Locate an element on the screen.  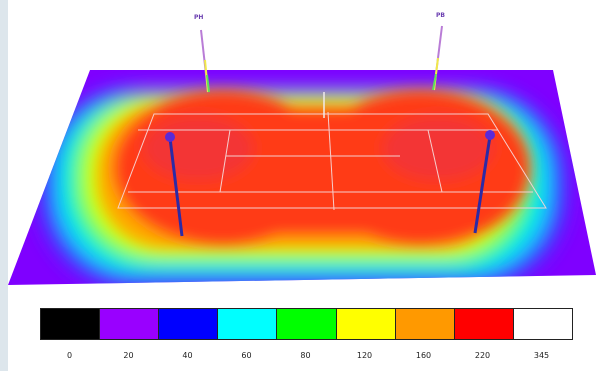
pole-front-right is located at coordinates (484, 182).